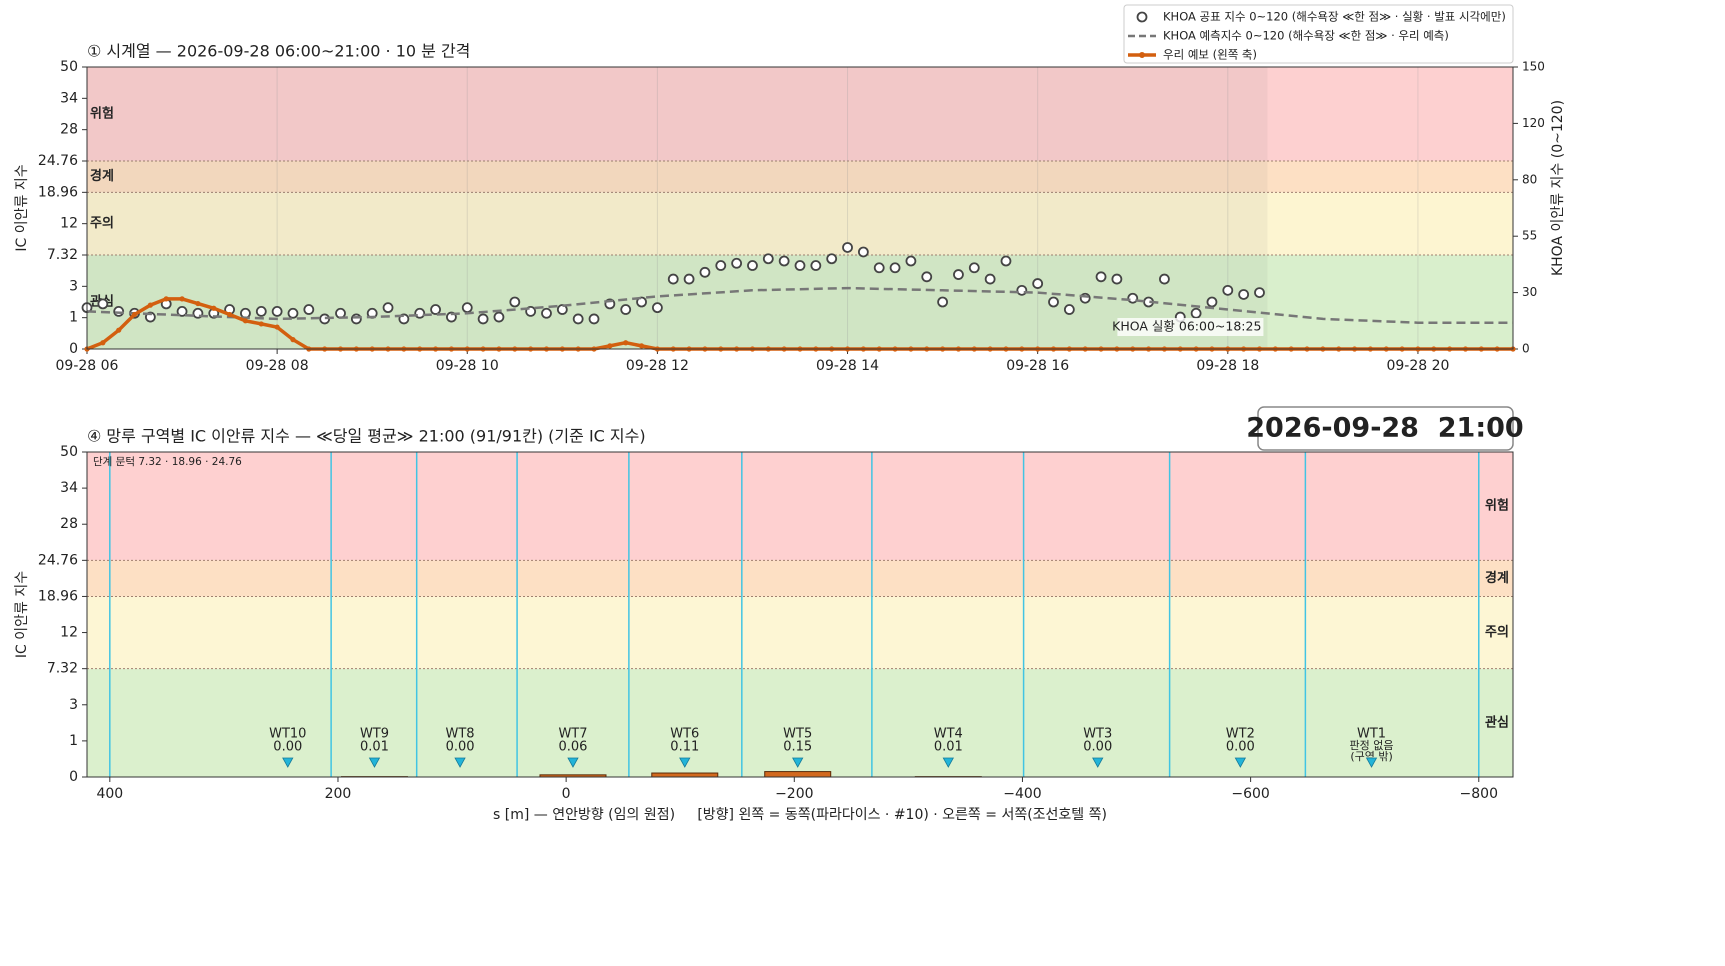  What do you see at coordinates (847, 366) in the screenshot?
I see `x-tick-label: 09-28 14` at bounding box center [847, 366].